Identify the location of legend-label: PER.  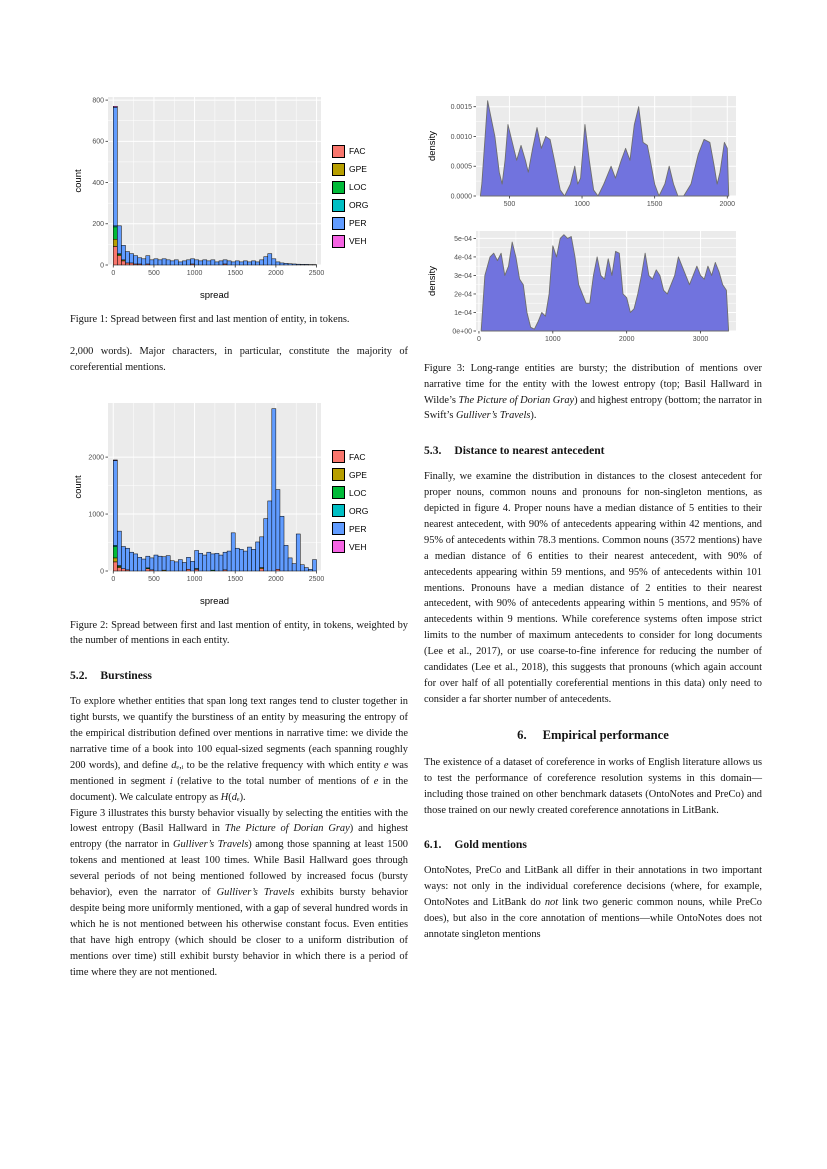
(358, 528).